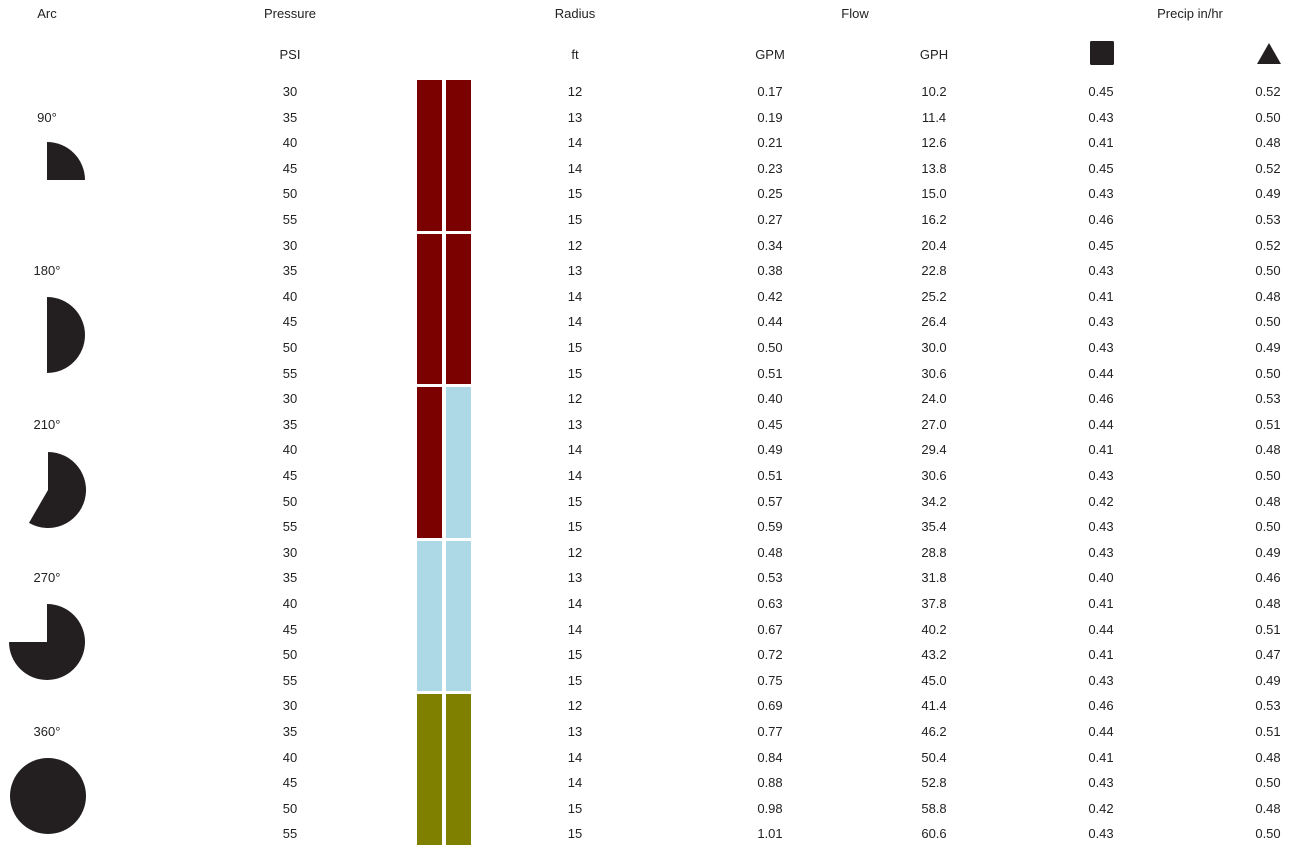 Image resolution: width=1296 pixels, height=850 pixels. I want to click on gpm-cell: 0.88, so click(770, 783).